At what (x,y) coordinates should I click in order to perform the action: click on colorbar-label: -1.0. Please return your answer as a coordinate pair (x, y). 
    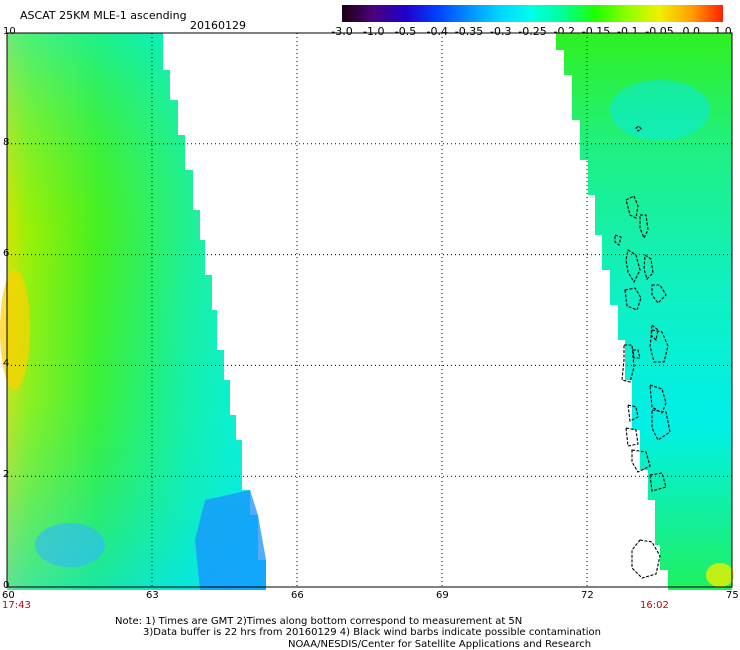
    Looking at the image, I should click on (374, 31).